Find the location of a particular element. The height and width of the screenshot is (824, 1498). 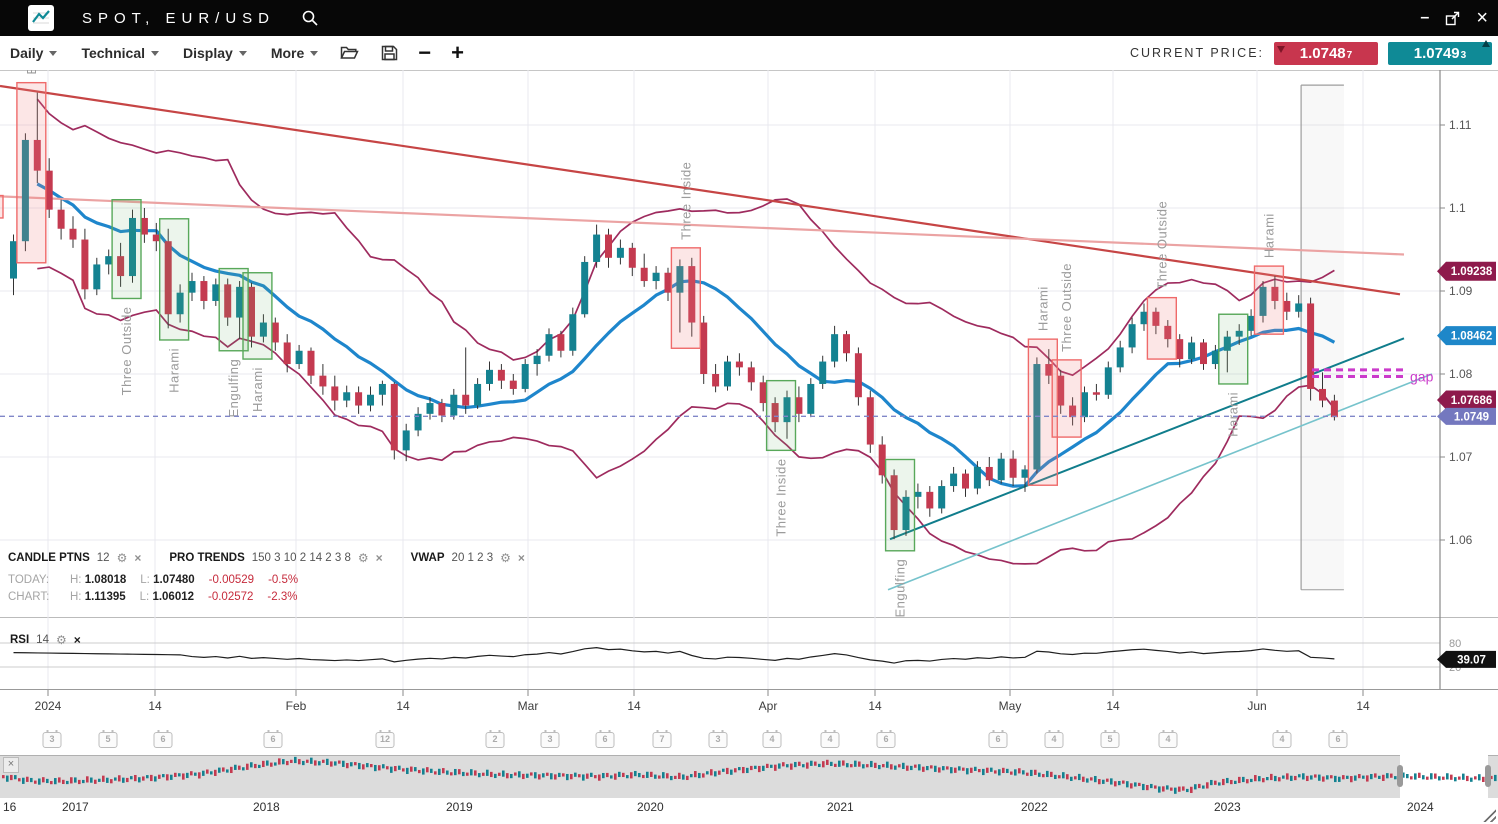

chevron-down-icon is located at coordinates (314, 53).